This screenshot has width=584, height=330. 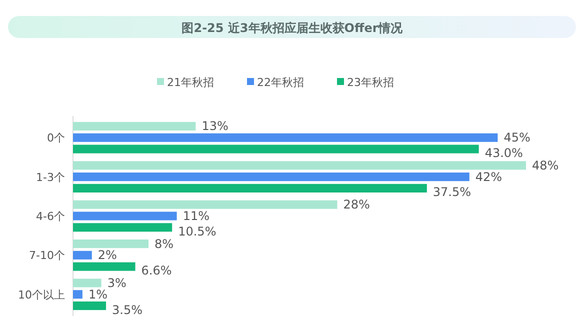 What do you see at coordinates (50, 177) in the screenshot?
I see `y-tick-label: 1-3个` at bounding box center [50, 177].